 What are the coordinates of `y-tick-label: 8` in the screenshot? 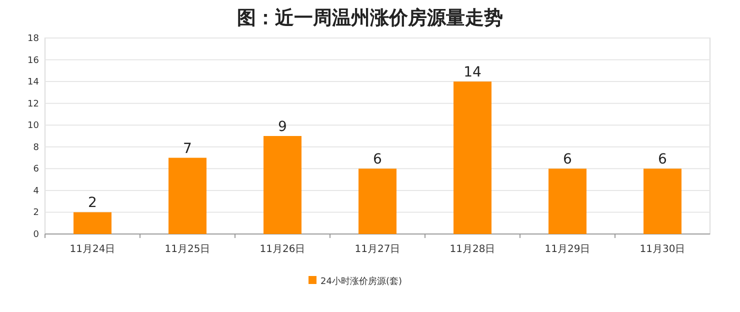 It's located at (36, 147).